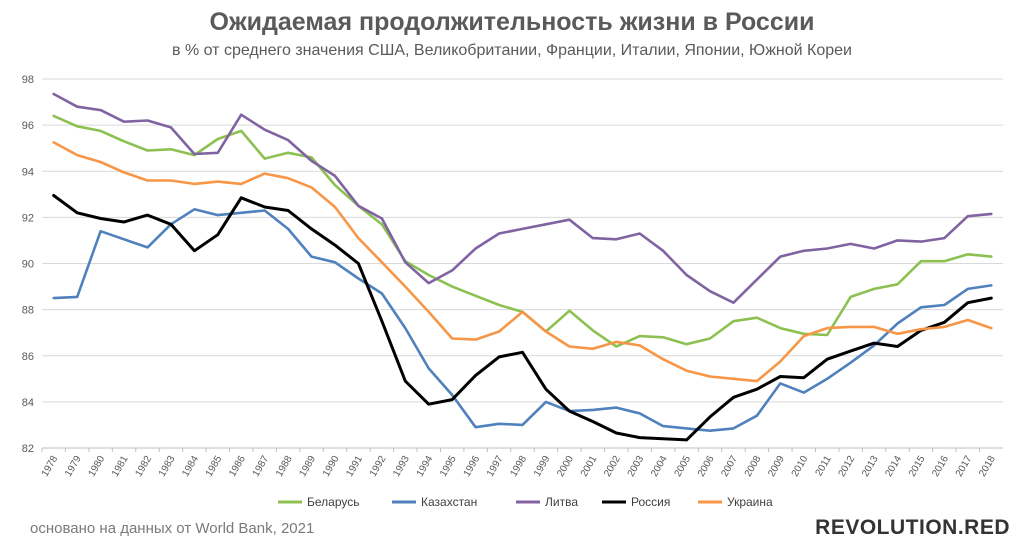 The image size is (1024, 556). Describe the element at coordinates (331, 466) in the screenshot. I see `x-tick-label: 1990` at that location.